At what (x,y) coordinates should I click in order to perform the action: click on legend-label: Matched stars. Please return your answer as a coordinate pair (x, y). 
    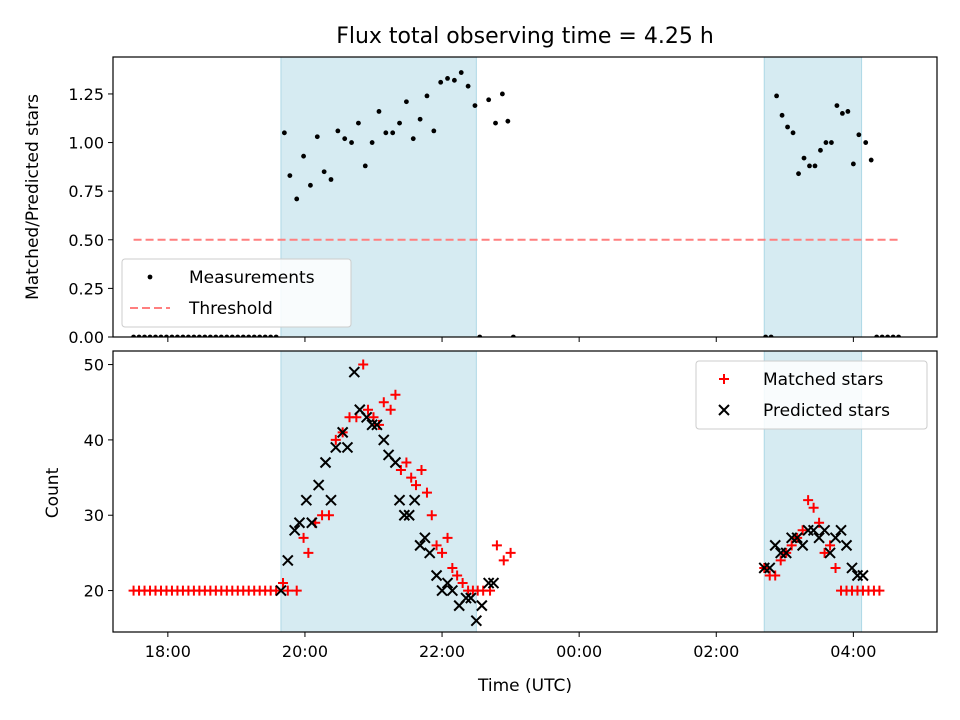
    Looking at the image, I should click on (823, 380).